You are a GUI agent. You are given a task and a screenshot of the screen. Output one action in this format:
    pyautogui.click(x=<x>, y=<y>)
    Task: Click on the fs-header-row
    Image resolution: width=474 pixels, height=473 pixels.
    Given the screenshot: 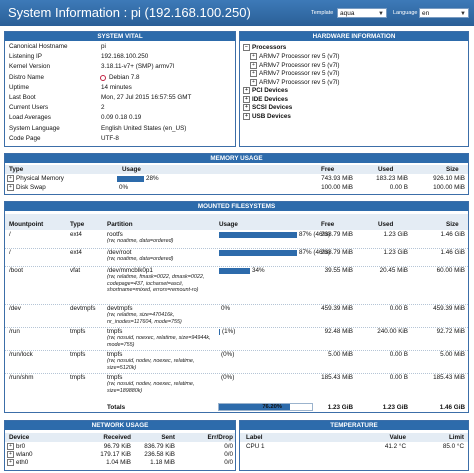 What is the action you would take?
    pyautogui.click(x=236, y=222)
    